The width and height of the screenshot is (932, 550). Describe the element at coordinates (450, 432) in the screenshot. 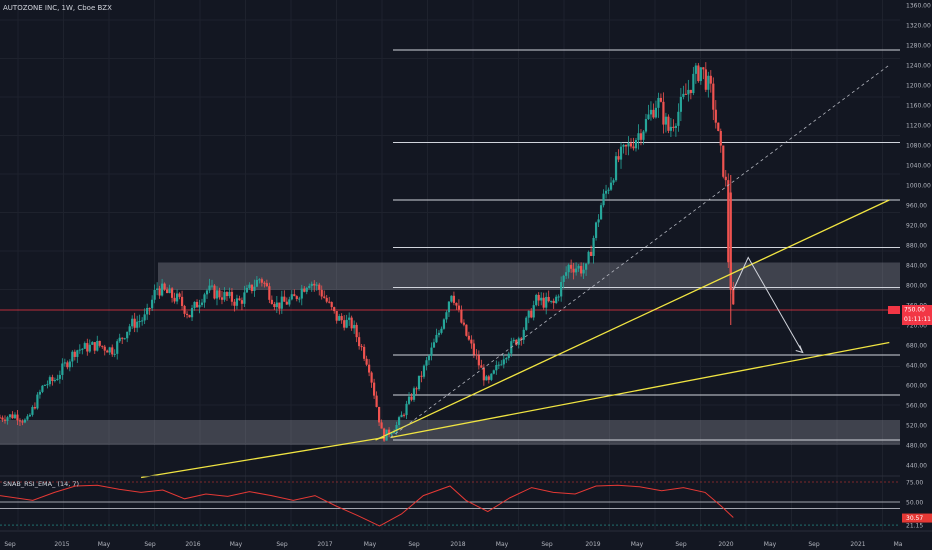

I see `demand-zone` at that location.